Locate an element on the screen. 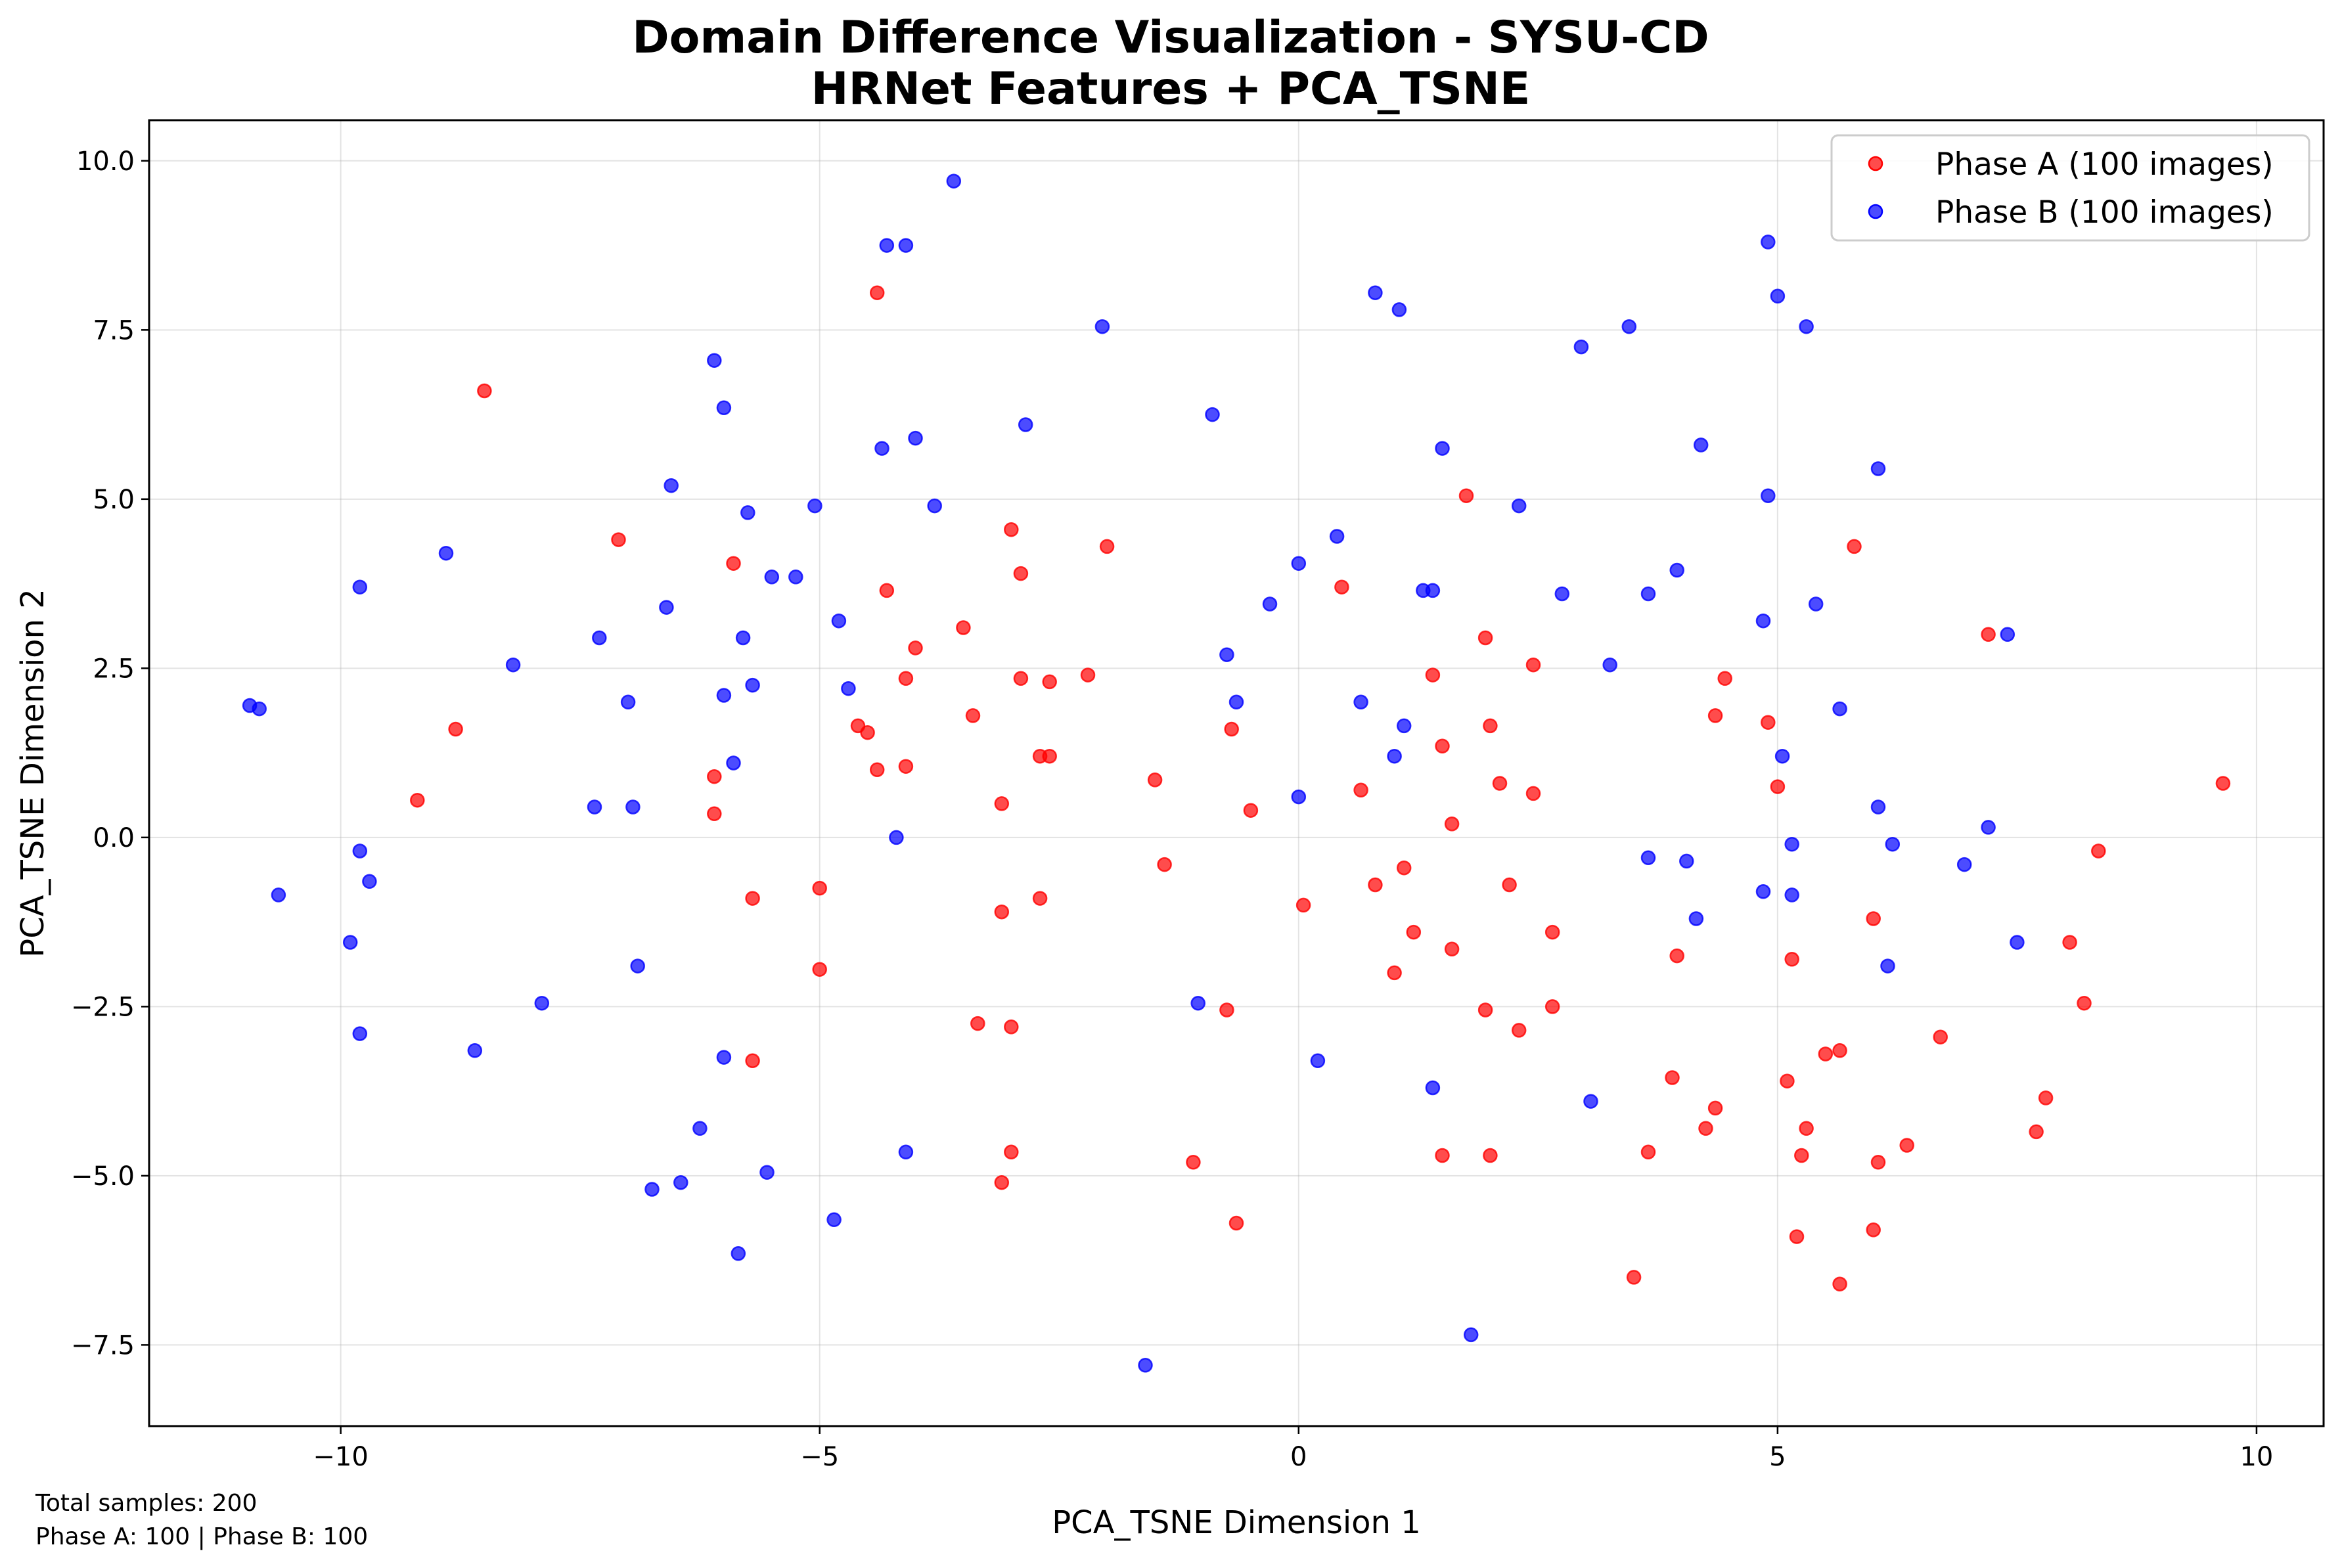 Image resolution: width=2342 pixels, height=1568 pixels. x-tick-label: −10 is located at coordinates (340, 1457).